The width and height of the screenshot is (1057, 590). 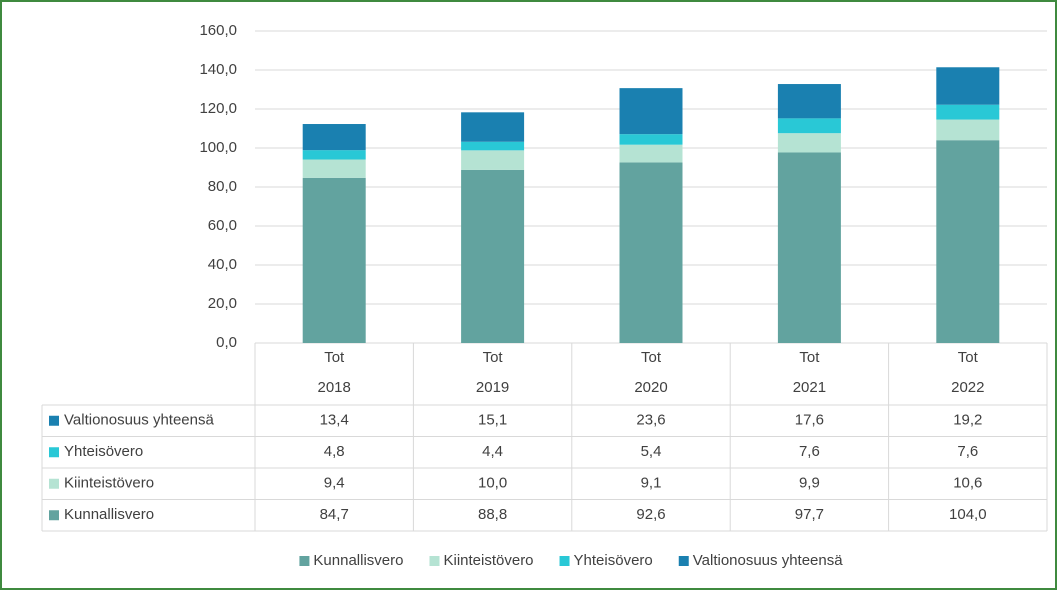 What do you see at coordinates (492, 451) in the screenshot?
I see `table-cell: 4,4` at bounding box center [492, 451].